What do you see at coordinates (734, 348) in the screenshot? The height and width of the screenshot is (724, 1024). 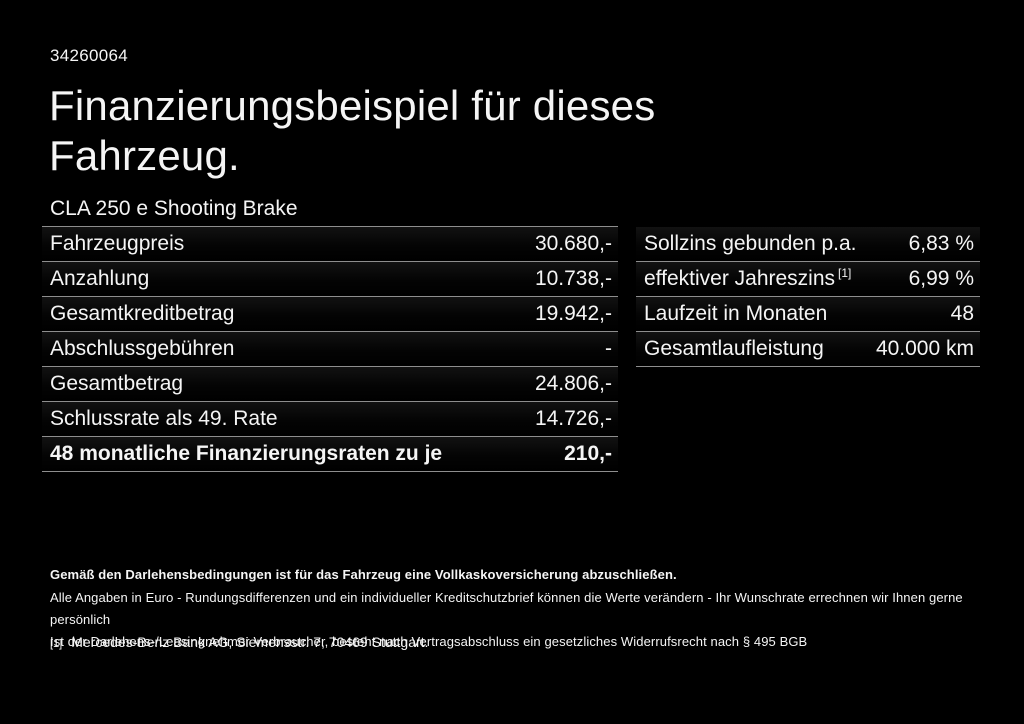 I see `row-label: Gesamtlaufleistung` at bounding box center [734, 348].